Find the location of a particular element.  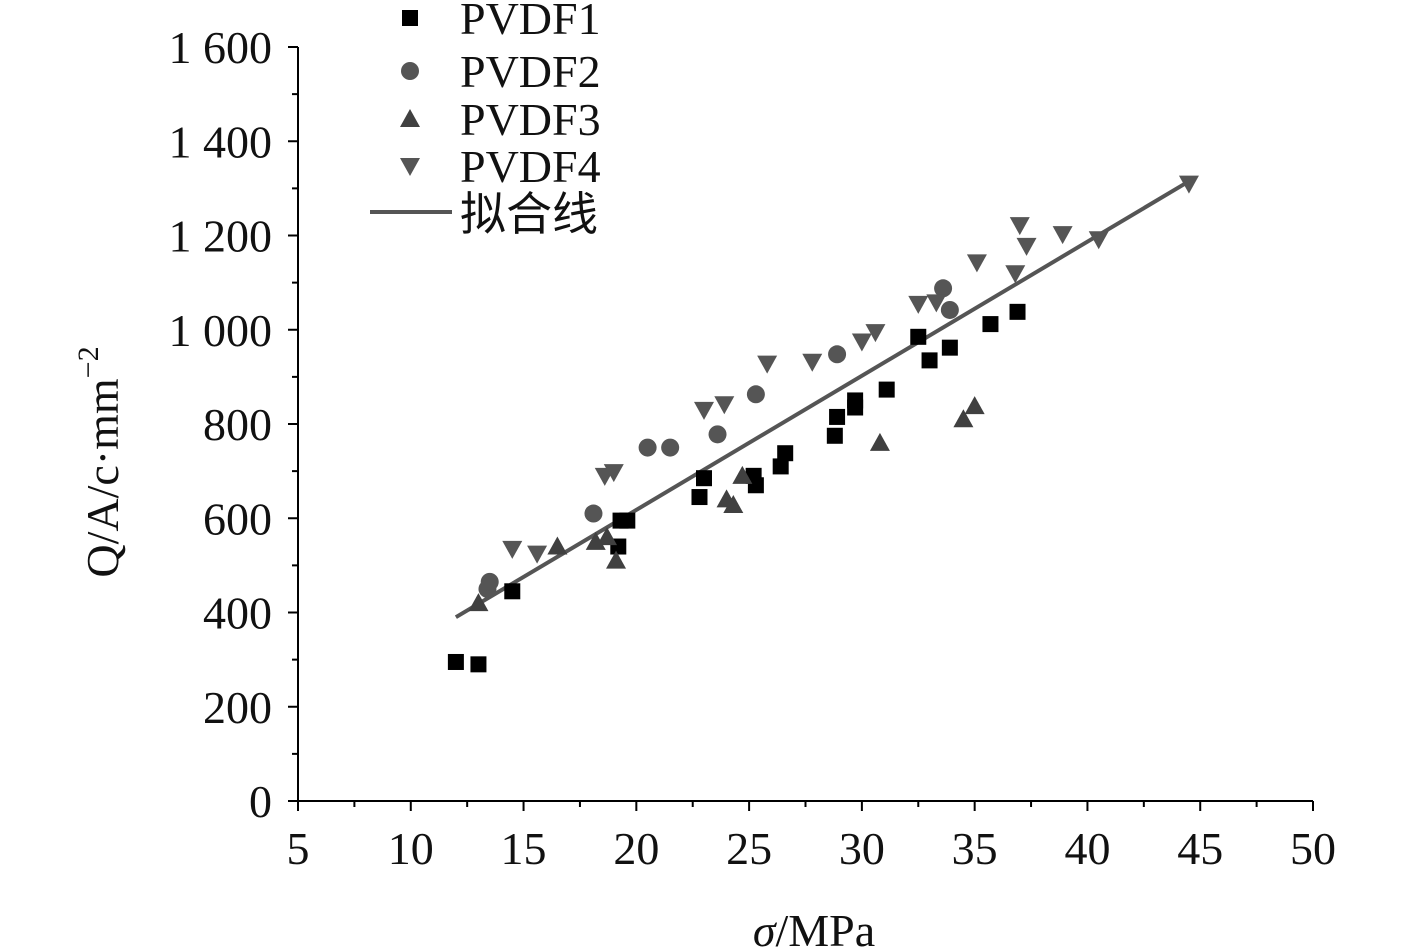

y-tick-label: 1 200 is located at coordinates (221, 236).